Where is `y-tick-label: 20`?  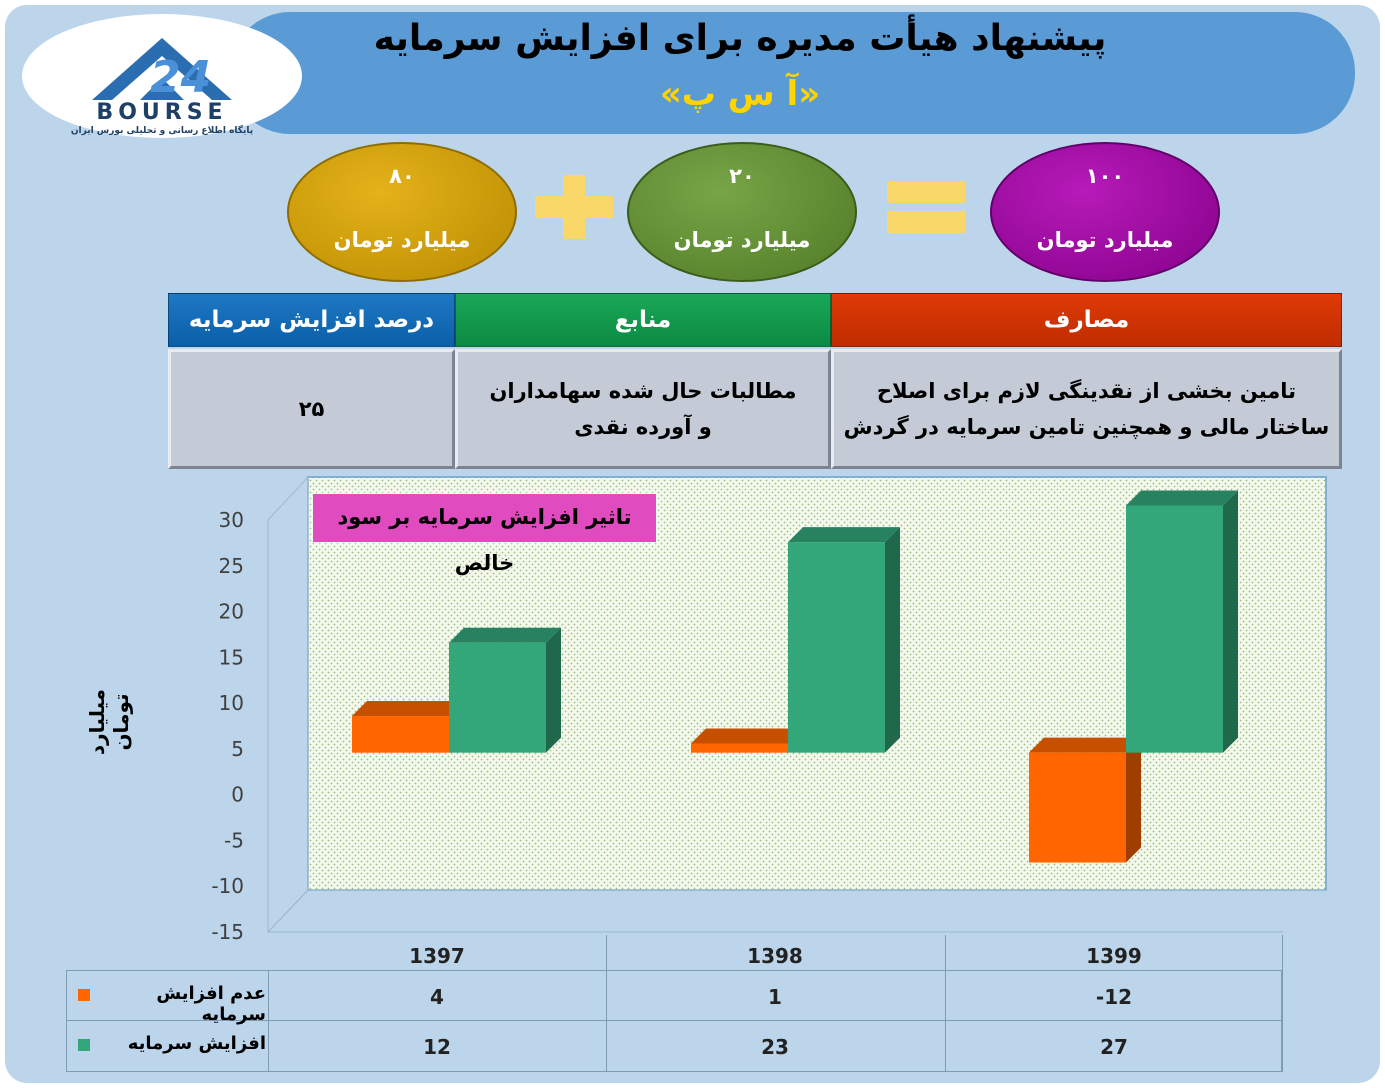 y-tick-label: 20 is located at coordinates (231, 612).